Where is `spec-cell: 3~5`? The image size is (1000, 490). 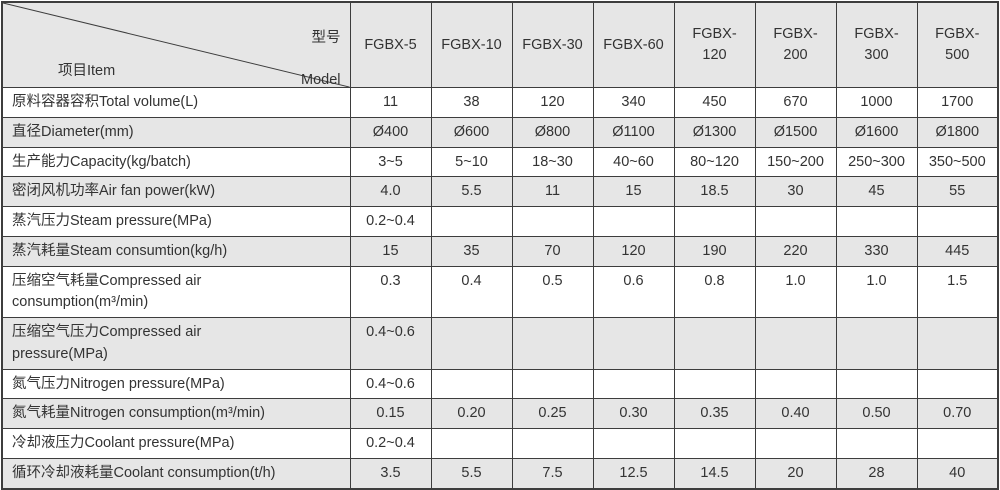 spec-cell: 3~5 is located at coordinates (390, 162).